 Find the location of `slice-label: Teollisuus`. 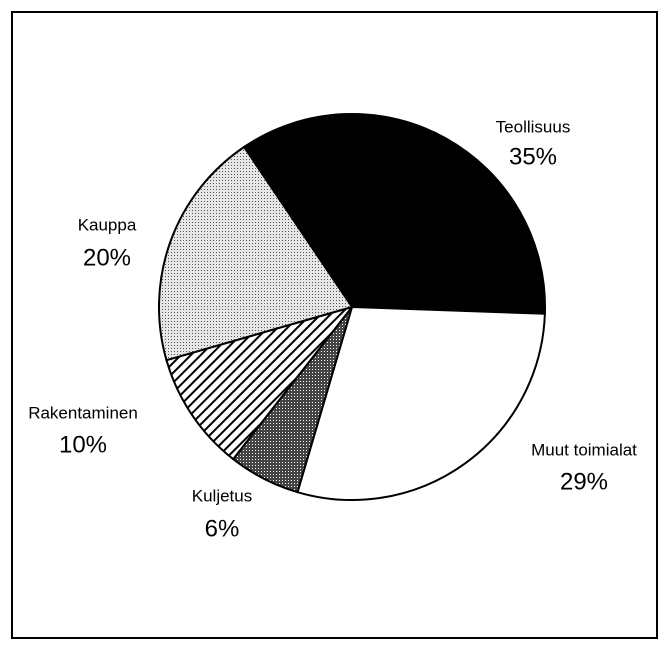

slice-label: Teollisuus is located at coordinates (533, 126).